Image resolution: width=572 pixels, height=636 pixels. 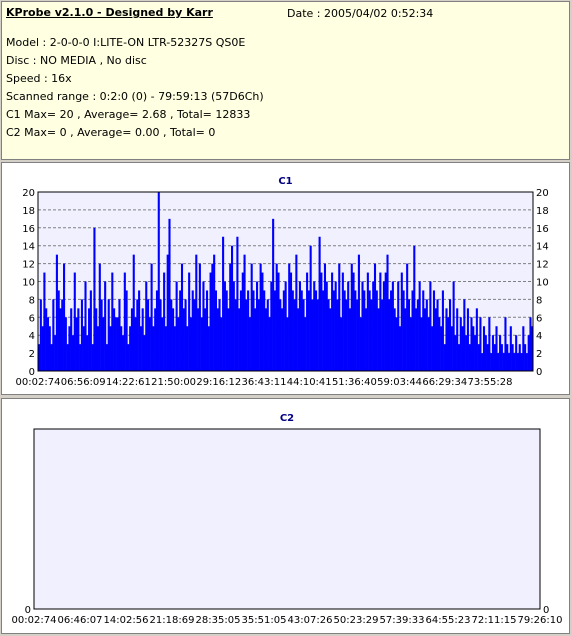 What do you see at coordinates (264, 620) in the screenshot?
I see `x-tick-label: 35:51:05` at bounding box center [264, 620].